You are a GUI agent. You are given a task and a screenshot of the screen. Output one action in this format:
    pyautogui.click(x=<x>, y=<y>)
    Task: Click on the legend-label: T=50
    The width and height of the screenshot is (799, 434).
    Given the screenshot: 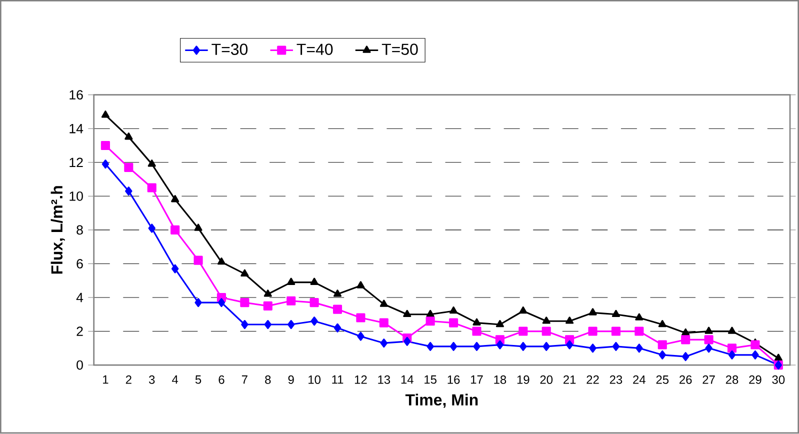 What is the action you would take?
    pyautogui.click(x=400, y=50)
    